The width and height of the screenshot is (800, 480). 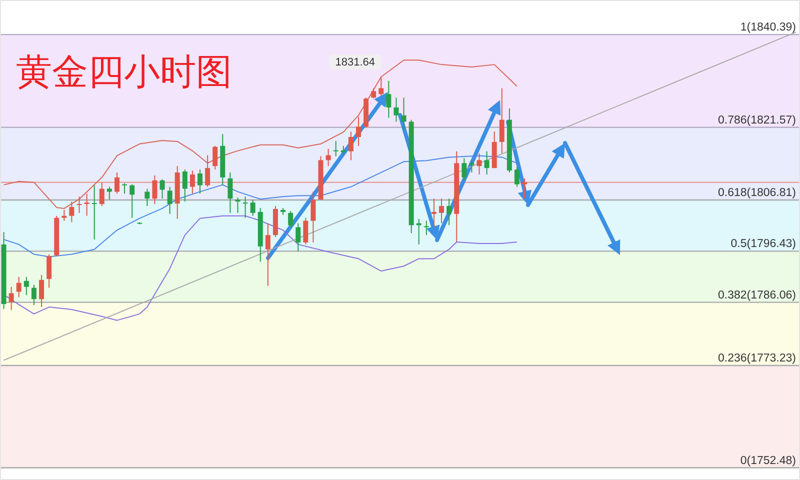 I want to click on ref-line-label: 0(1752.48), so click(x=768, y=460).